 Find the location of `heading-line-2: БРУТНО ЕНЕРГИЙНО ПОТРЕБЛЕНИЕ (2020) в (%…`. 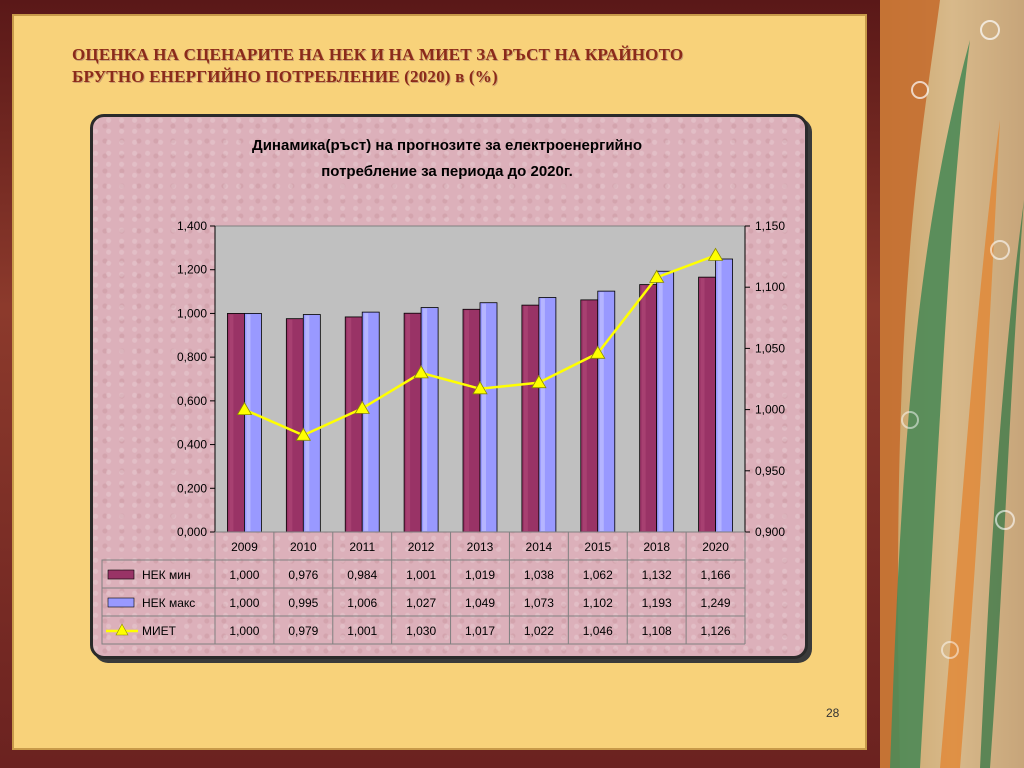

heading-line-2: БРУТНО ЕНЕРГИЙНО ПОТРЕБЛЕНИЕ (2020) в (%… is located at coordinates (285, 76).